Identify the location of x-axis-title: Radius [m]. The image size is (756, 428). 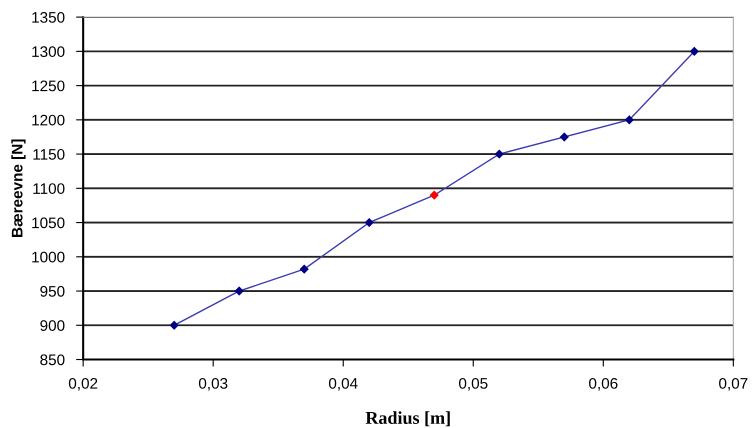
(408, 418).